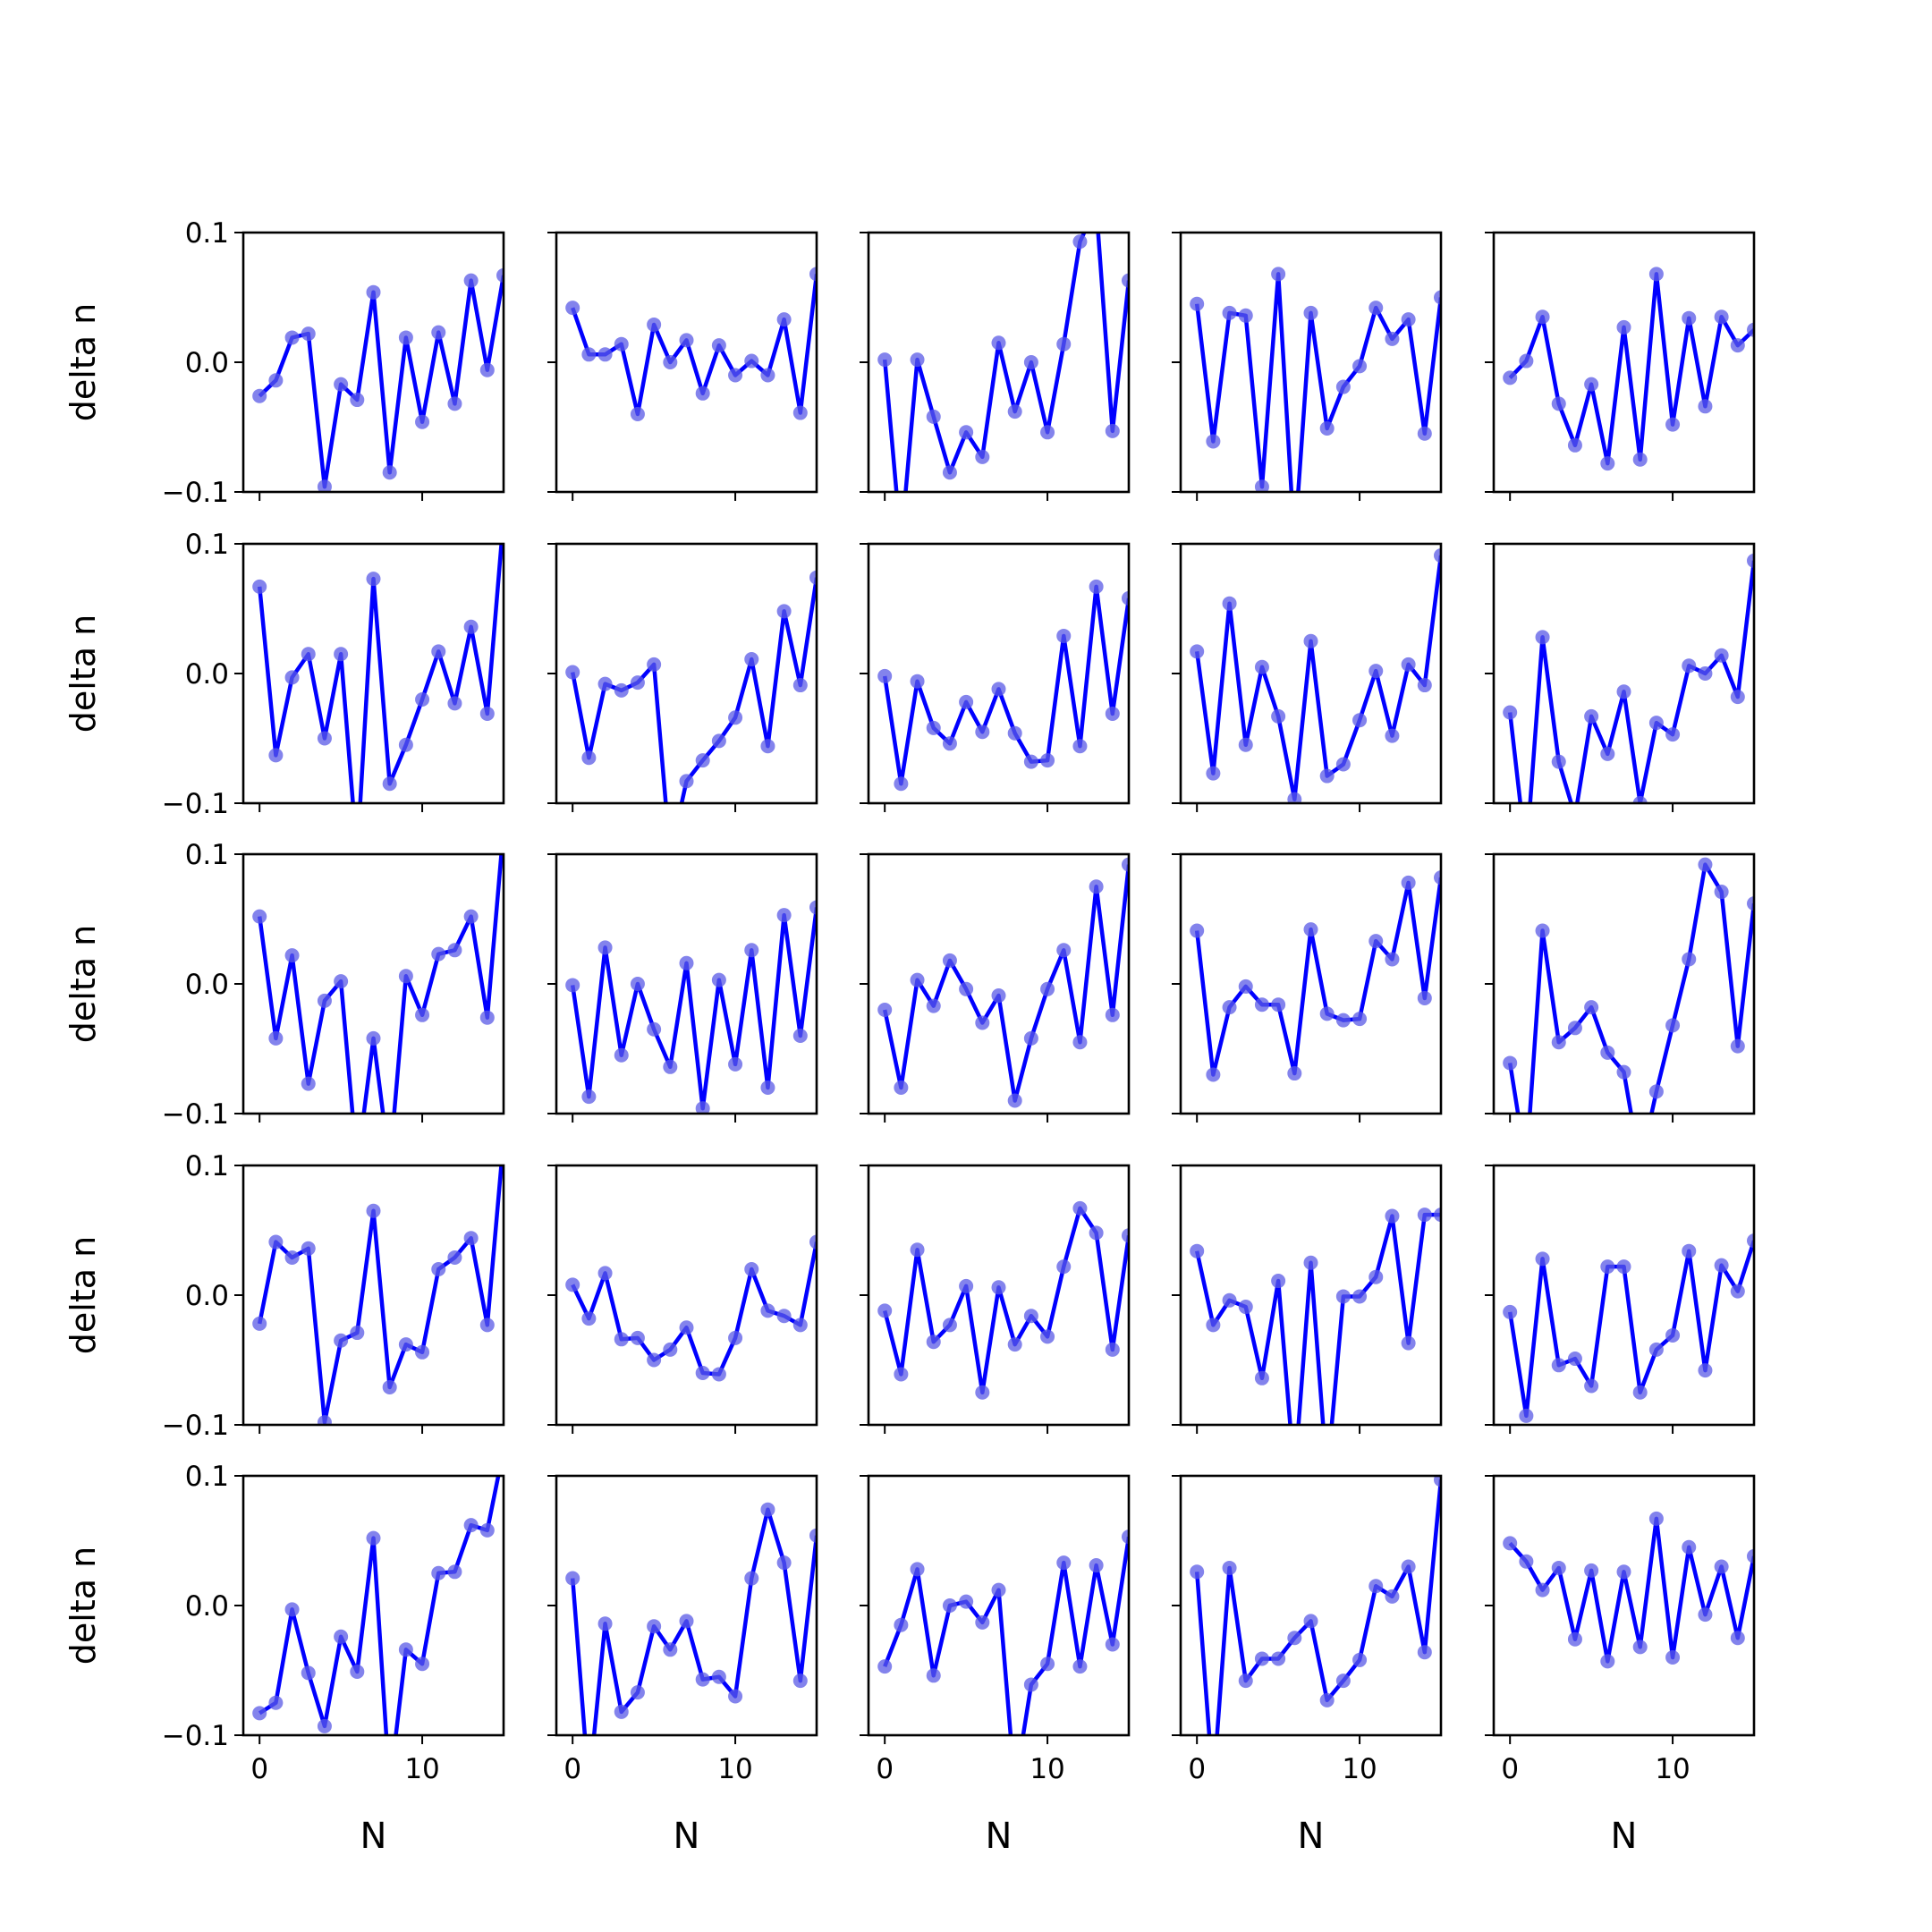 This screenshot has height=1932, width=1932. I want to click on subplot-r4-c1: 0 10 N, so click(682, 1665).